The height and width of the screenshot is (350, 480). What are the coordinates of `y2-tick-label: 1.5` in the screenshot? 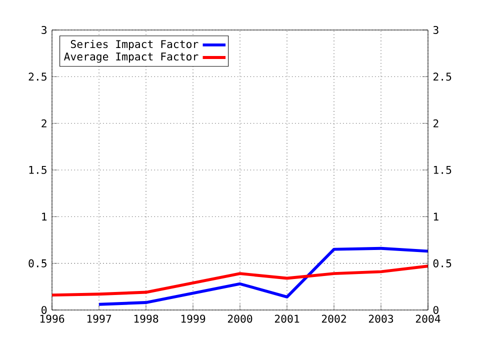 It's located at (443, 170).